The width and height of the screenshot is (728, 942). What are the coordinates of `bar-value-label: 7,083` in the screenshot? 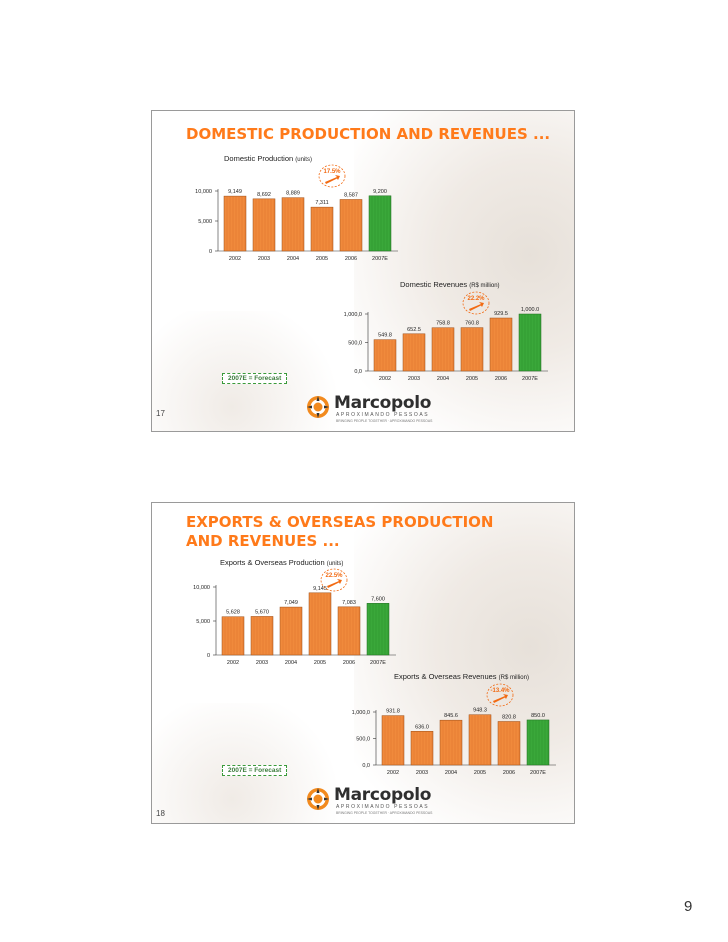 It's located at (349, 603).